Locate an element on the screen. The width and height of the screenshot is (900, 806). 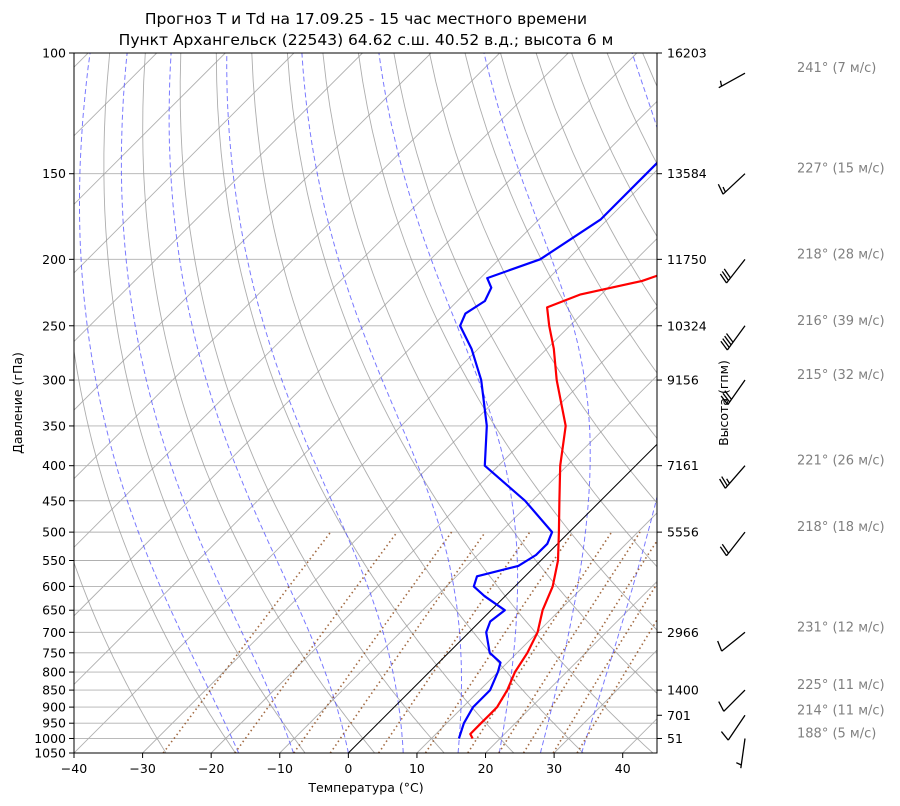
wind-label: 231° (12 м/с) is located at coordinates (841, 627).